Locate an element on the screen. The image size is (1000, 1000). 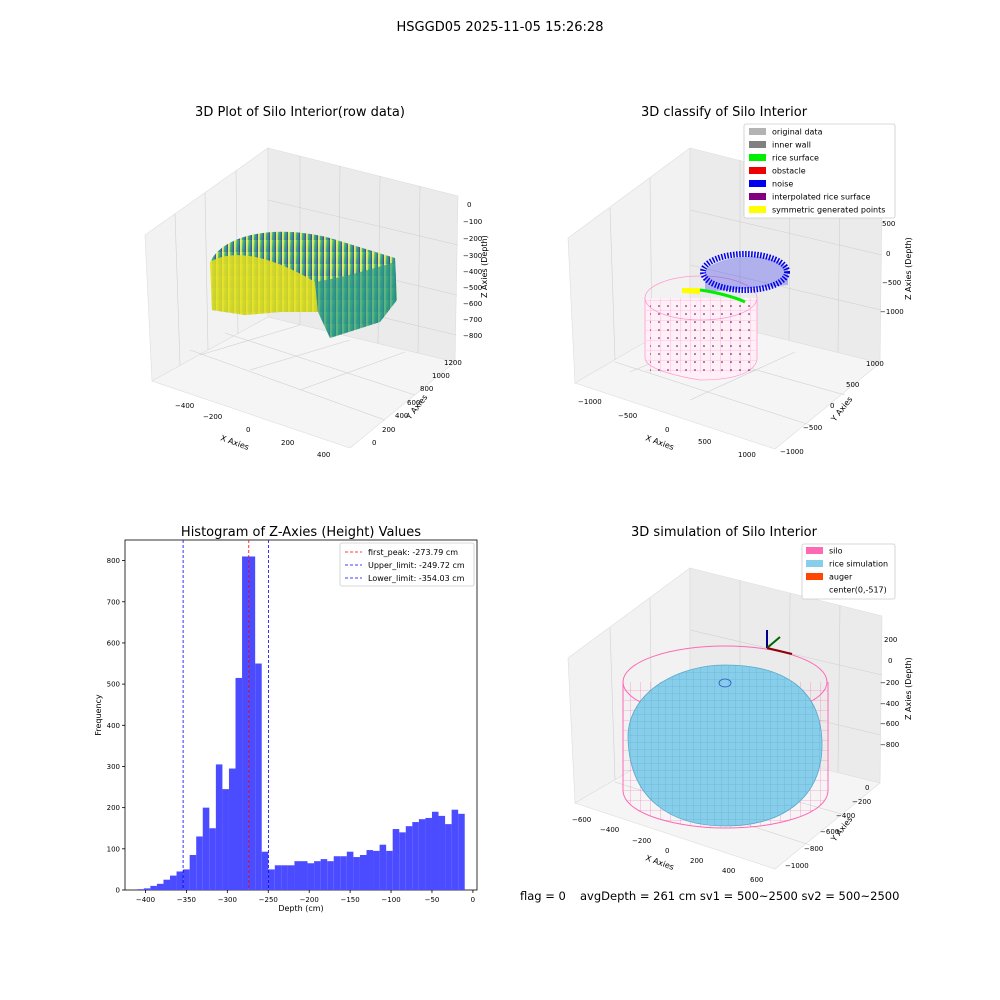
histogram-ytick-label-3: 300 is located at coordinates (113, 767).